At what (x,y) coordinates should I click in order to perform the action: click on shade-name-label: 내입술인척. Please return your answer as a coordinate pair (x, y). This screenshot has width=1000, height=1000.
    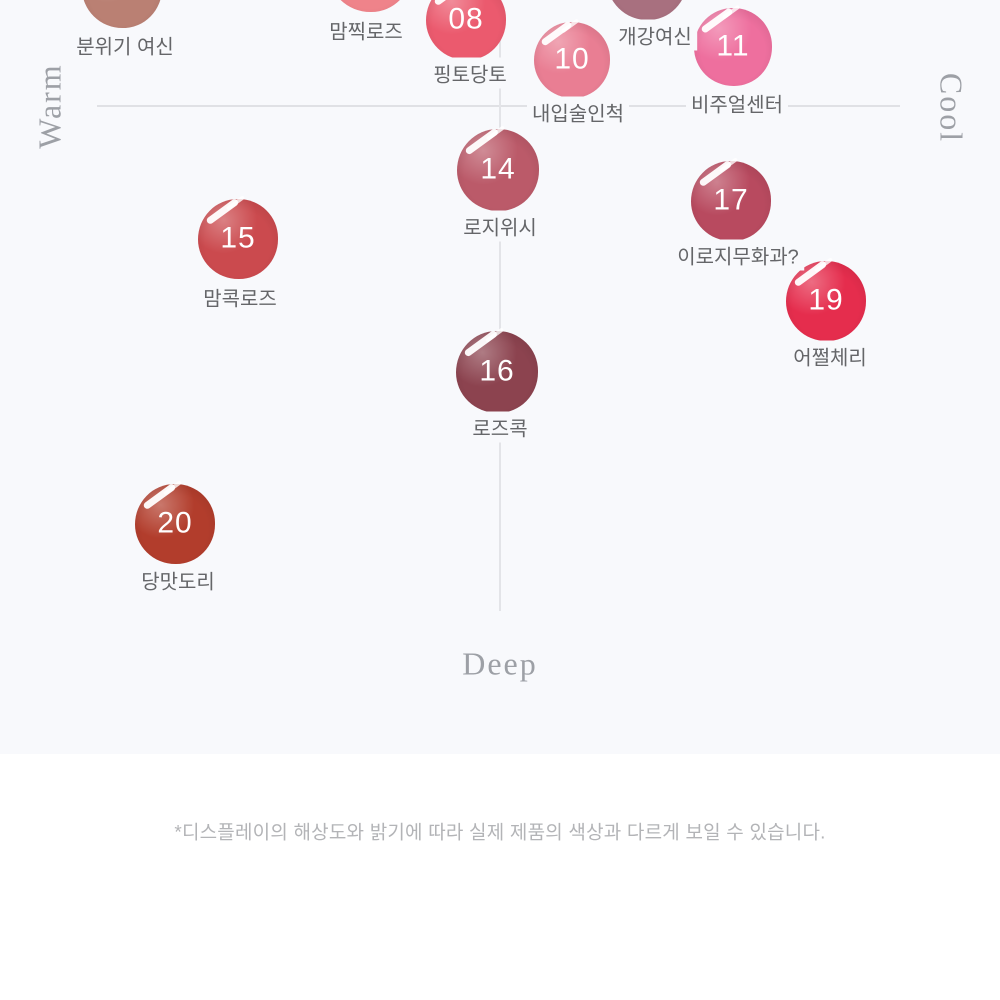
    Looking at the image, I should click on (578, 112).